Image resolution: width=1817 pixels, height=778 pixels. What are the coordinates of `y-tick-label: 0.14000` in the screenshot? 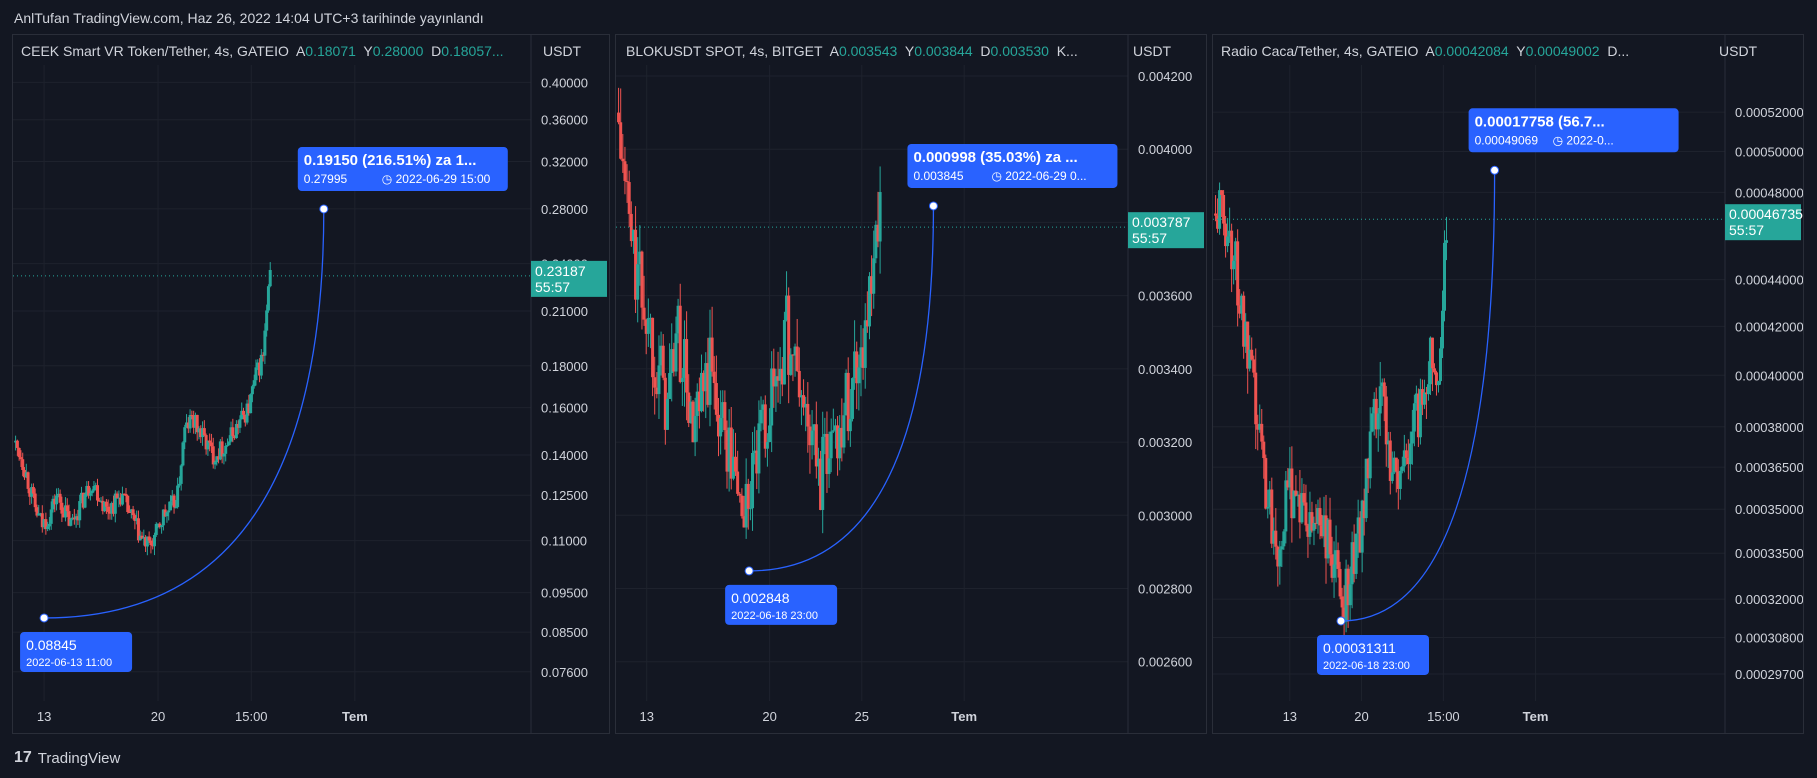 It's located at (564, 455).